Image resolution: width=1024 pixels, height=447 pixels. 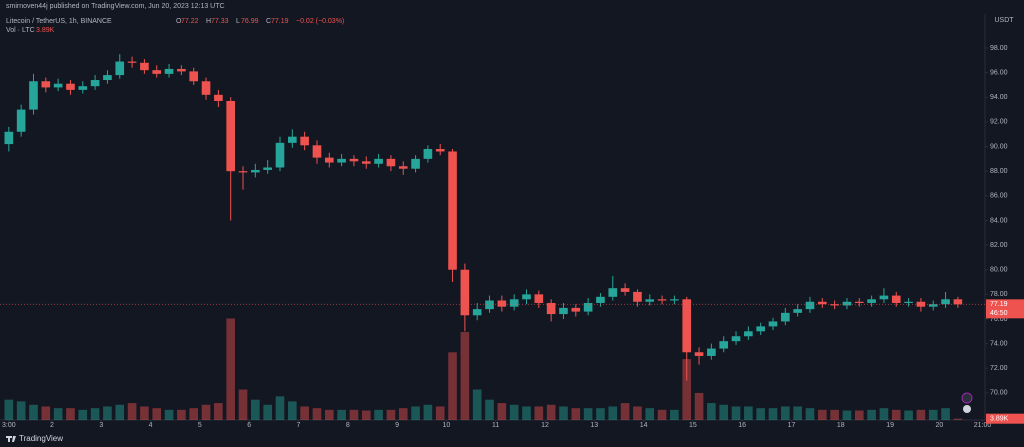 What do you see at coordinates (999, 122) in the screenshot?
I see `y-tick-label: 92.00` at bounding box center [999, 122].